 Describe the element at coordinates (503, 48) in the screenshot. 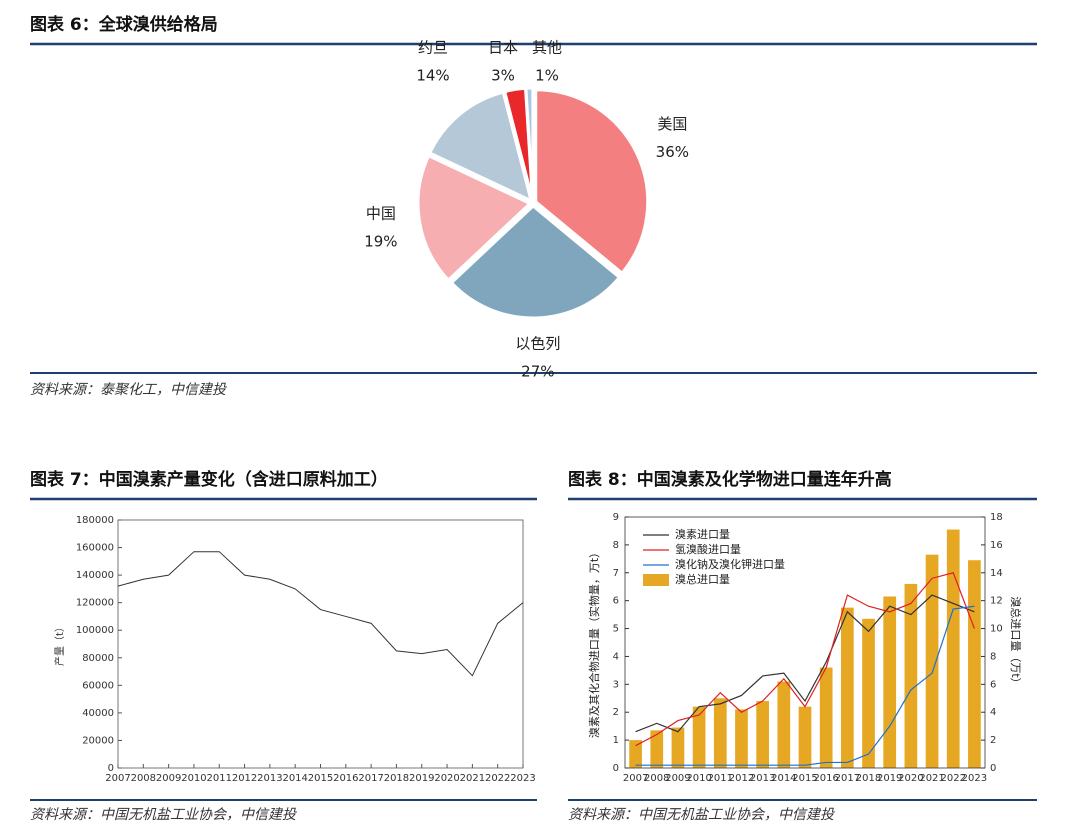

I see `pie-category-label: 日本` at that location.